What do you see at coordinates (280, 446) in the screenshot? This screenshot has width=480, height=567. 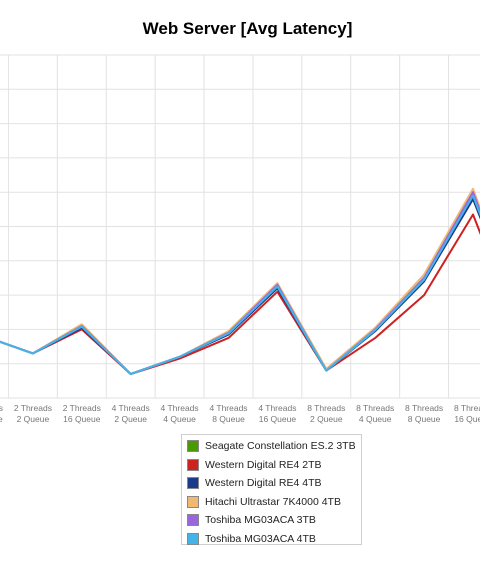 I see `legend-label: Seagate Constellation ES.2 3TB` at bounding box center [280, 446].